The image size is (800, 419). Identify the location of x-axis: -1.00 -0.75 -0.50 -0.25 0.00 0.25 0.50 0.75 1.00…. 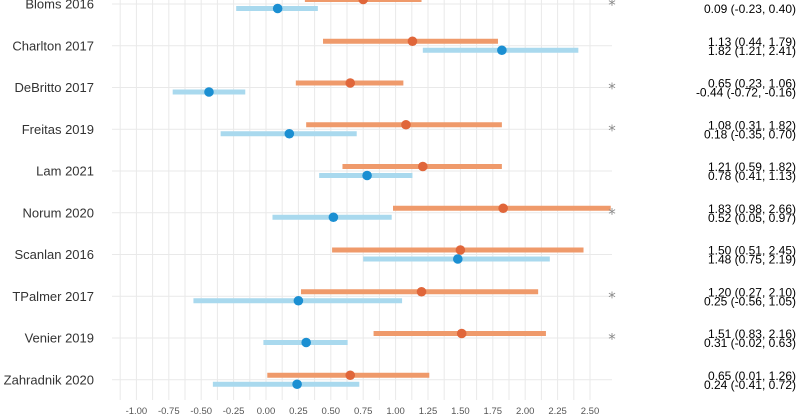
(363, 411).